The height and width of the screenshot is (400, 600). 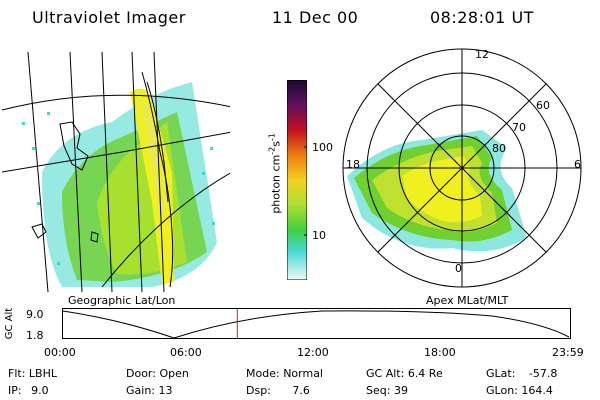 I want to click on ip-label: IP:, so click(x=15, y=390).